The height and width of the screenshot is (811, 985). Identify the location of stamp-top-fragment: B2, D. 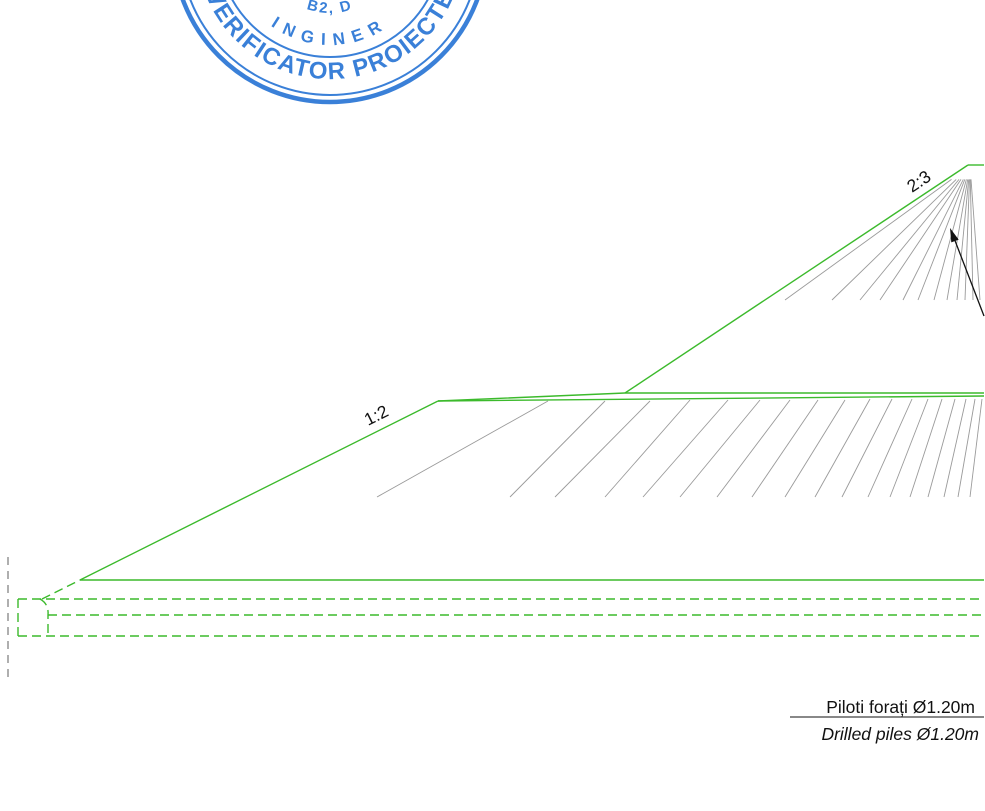
(329, 8).